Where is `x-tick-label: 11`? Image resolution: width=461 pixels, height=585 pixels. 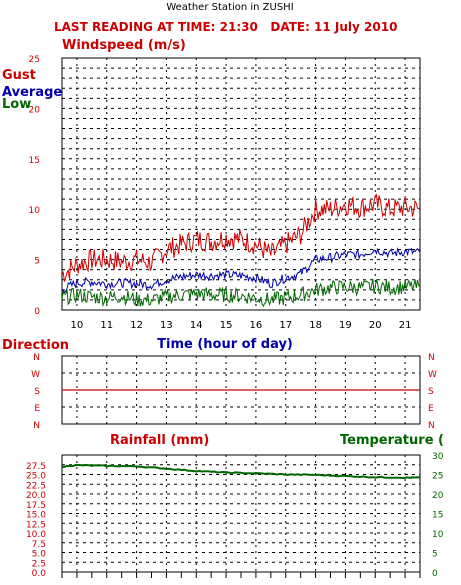 x-tick-label: 11 is located at coordinates (106, 325).